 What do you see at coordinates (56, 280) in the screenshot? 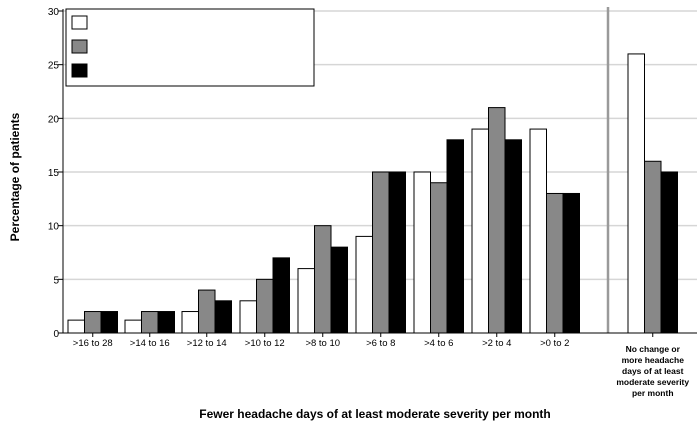
I see `y-tick-label: 5` at bounding box center [56, 280].